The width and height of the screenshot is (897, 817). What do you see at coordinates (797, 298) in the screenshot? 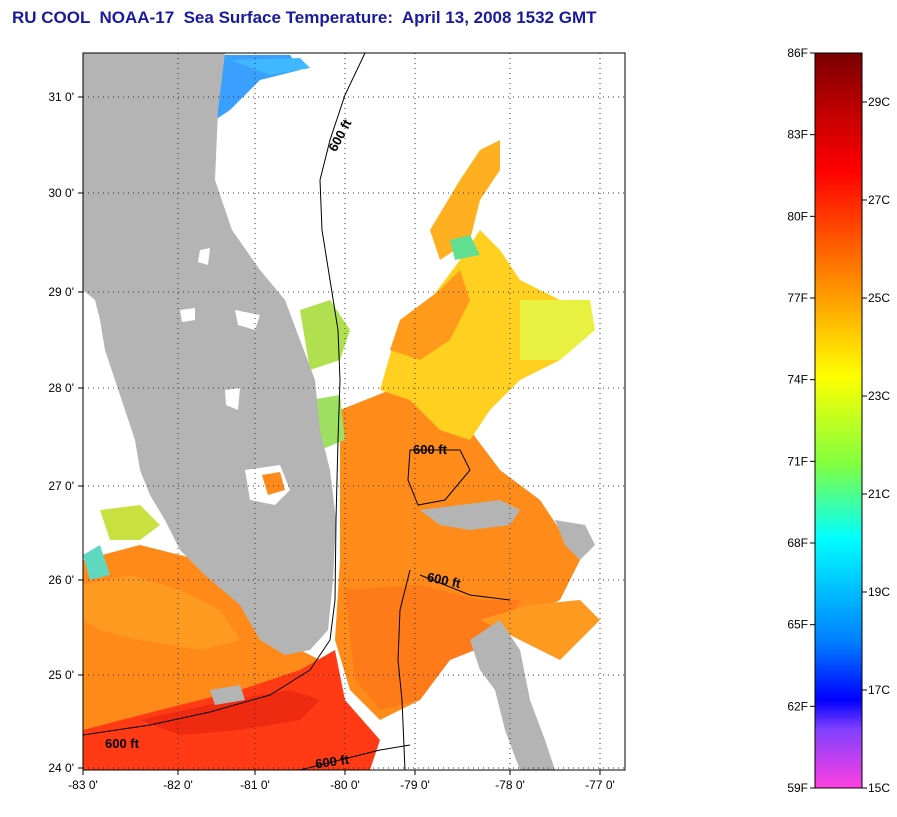
I see `colorbar-f-label: 77F` at bounding box center [797, 298].